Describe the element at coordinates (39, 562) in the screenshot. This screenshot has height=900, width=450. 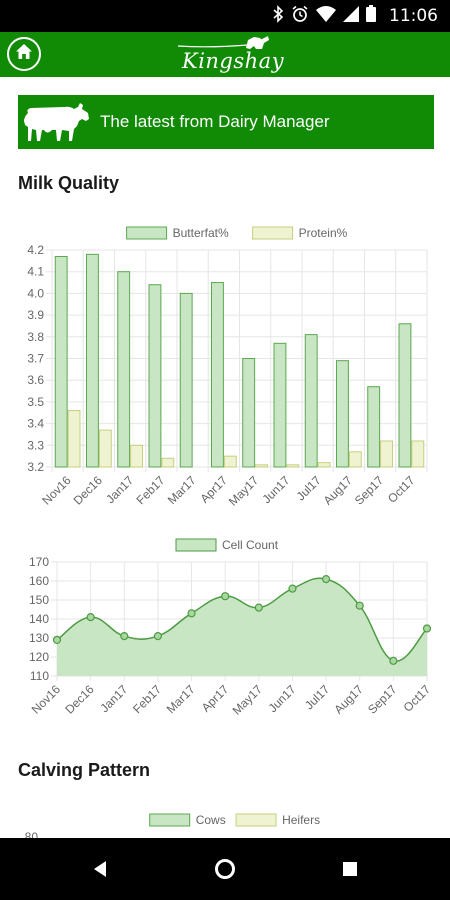
I see `y-tick-label: 170` at that location.